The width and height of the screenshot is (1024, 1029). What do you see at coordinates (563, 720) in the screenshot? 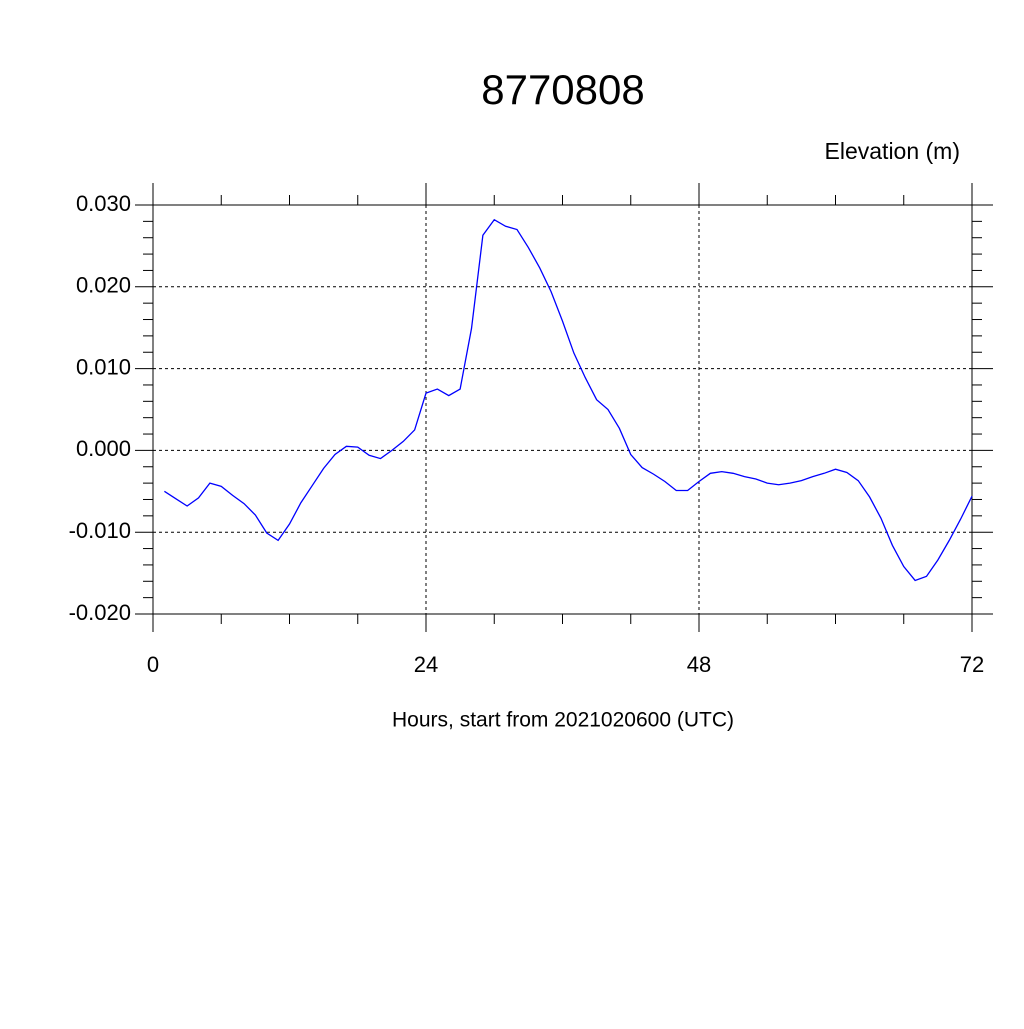
I see `x-axis-label: Hours, start from 2021020600 (UTC)` at bounding box center [563, 720].